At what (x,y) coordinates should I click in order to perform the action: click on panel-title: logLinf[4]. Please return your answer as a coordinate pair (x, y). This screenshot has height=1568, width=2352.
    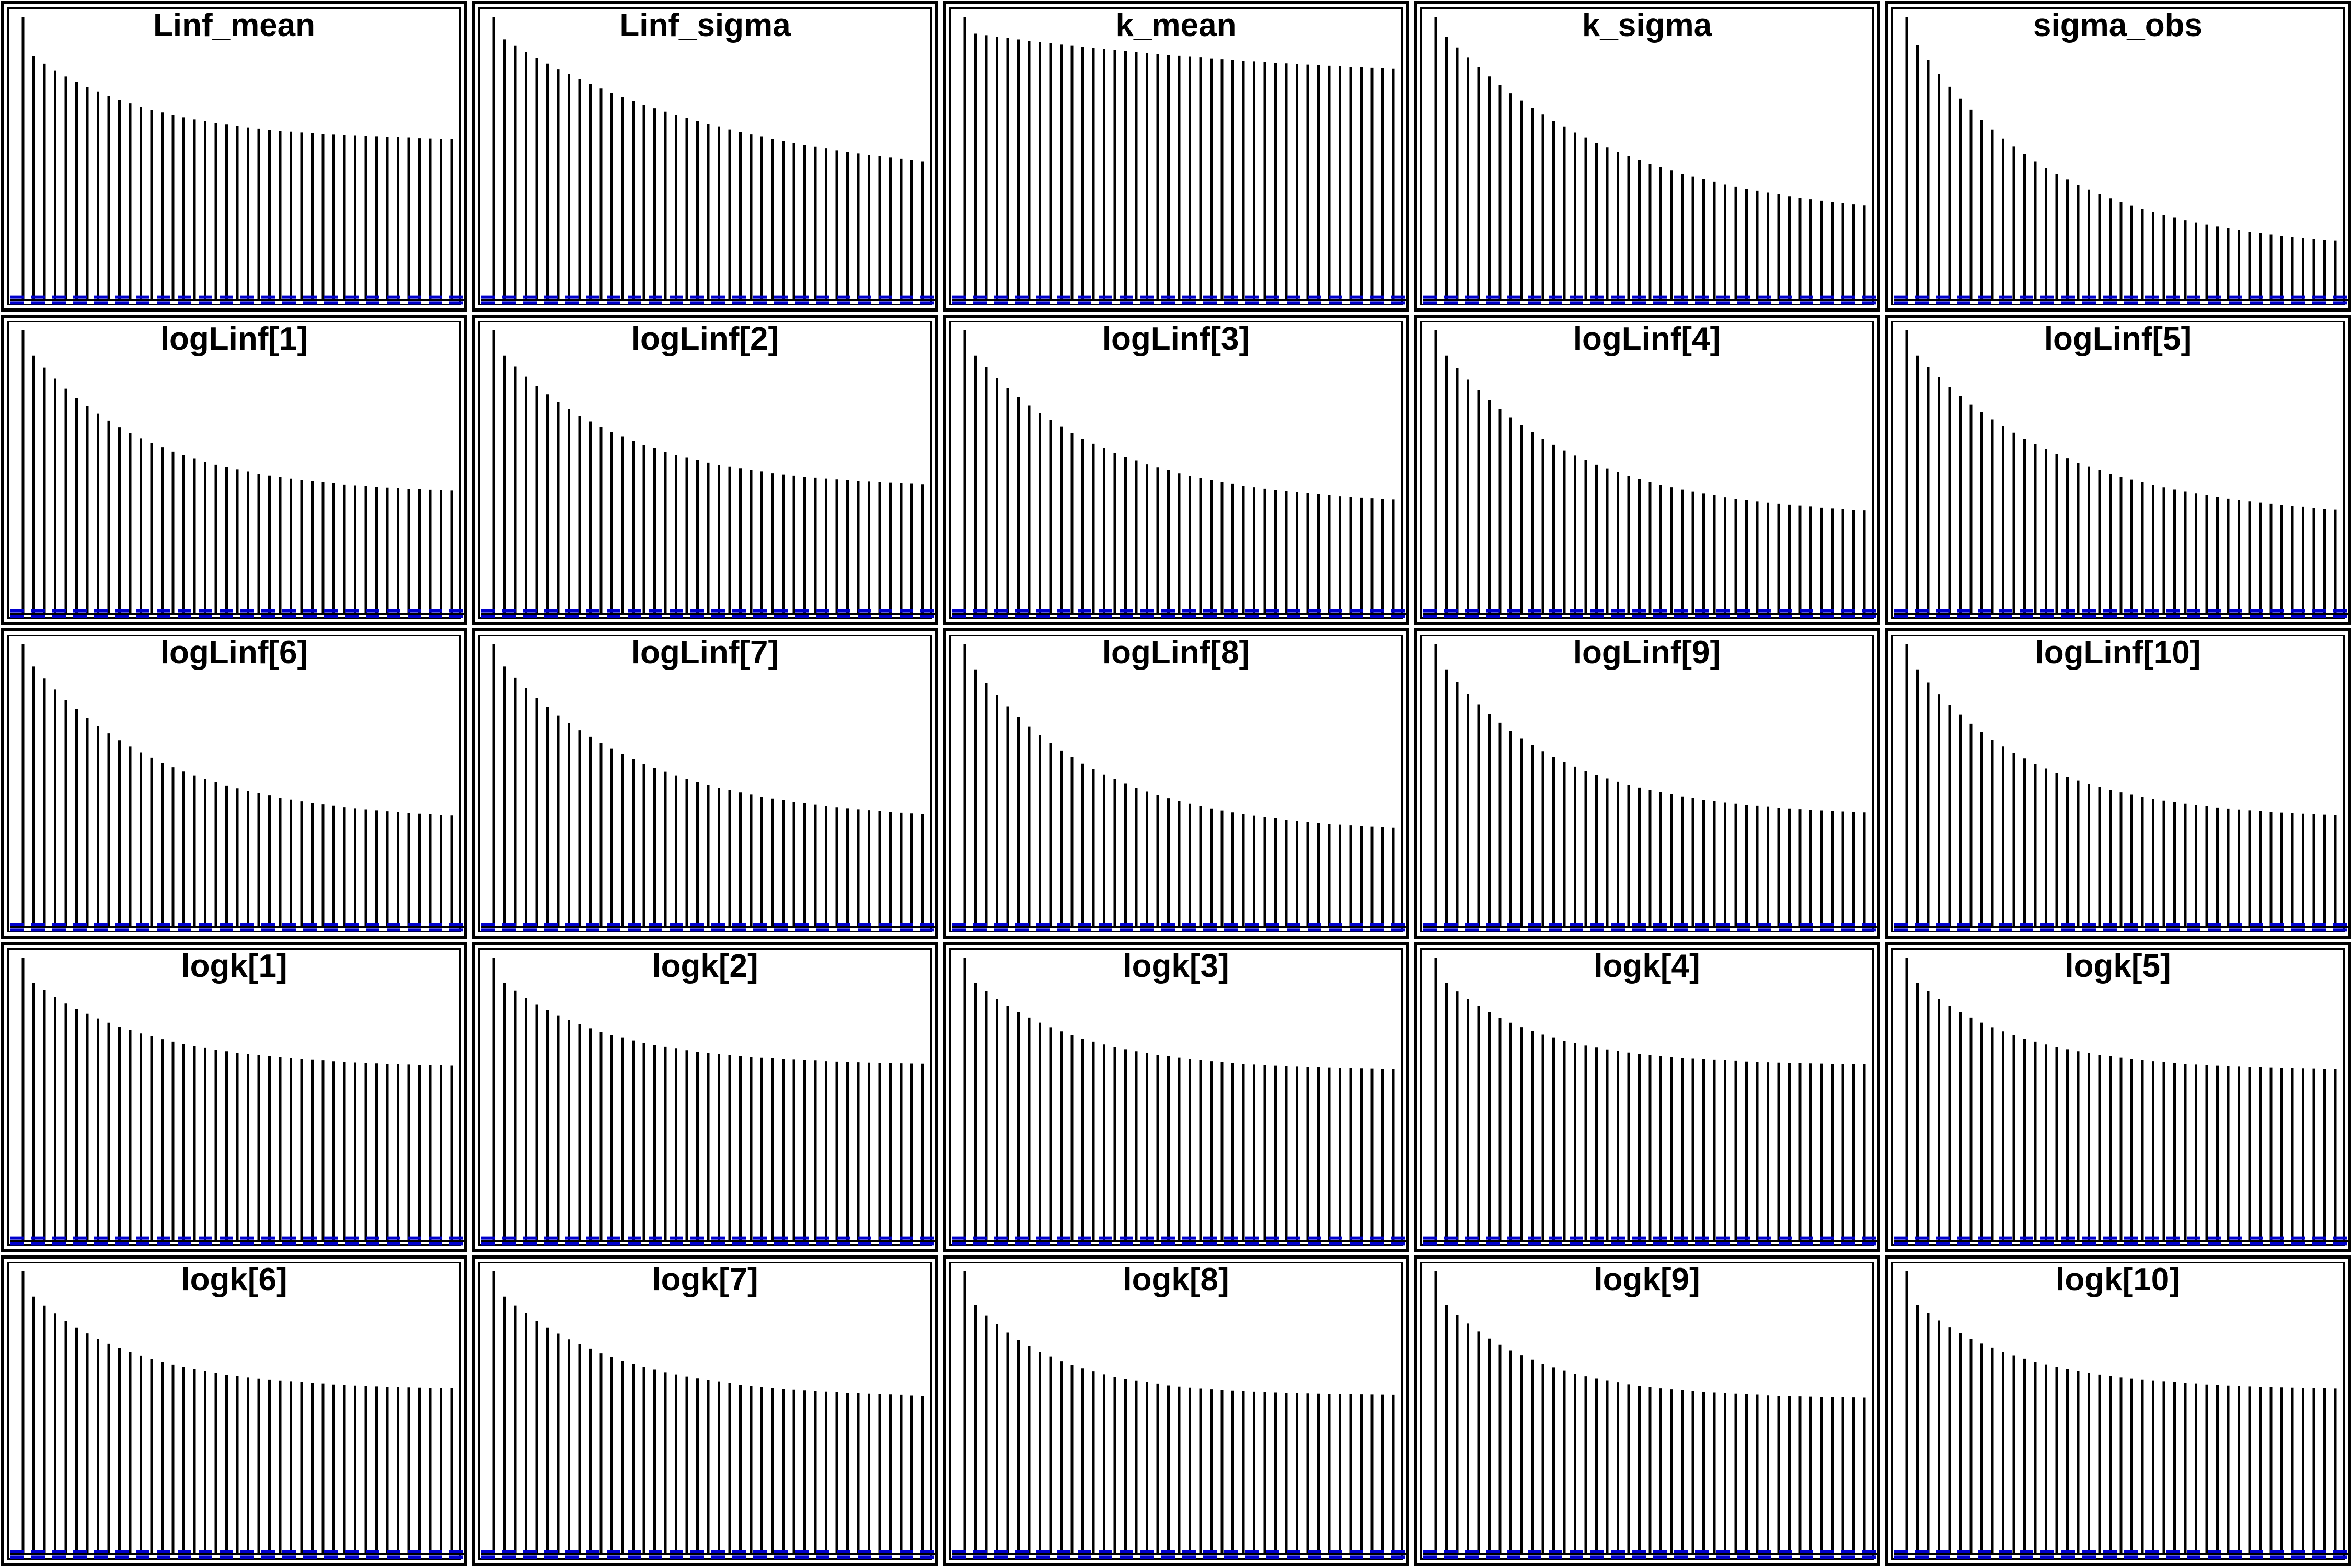
    Looking at the image, I should click on (1647, 339).